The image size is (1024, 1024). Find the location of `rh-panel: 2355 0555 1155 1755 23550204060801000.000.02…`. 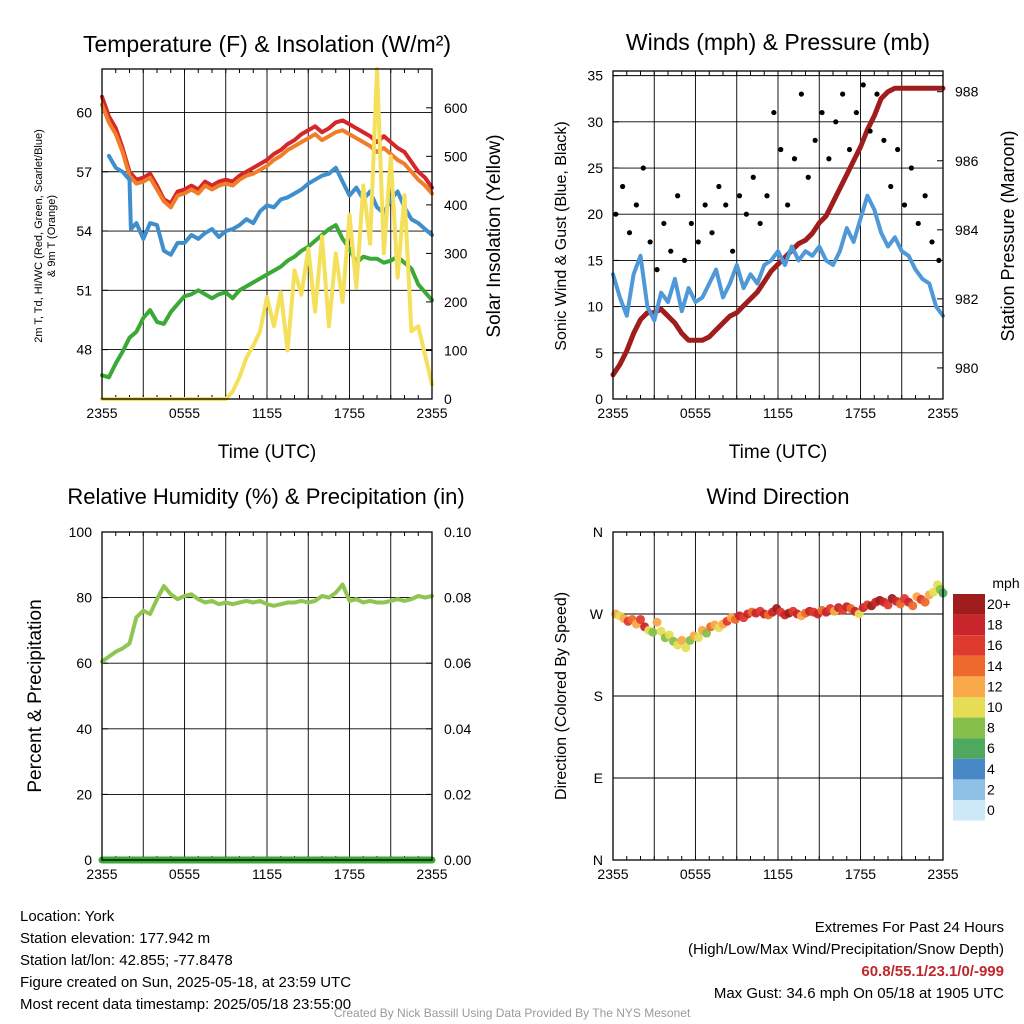

rh-panel: 2355 0555 1155 1755 23550204060801000.000.02… is located at coordinates (270, 703).